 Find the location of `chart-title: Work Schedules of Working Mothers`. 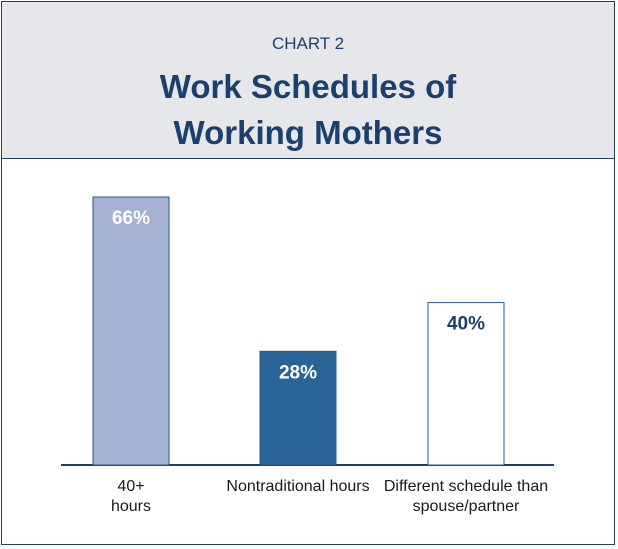

chart-title: Work Schedules of Working Mothers is located at coordinates (308, 109).